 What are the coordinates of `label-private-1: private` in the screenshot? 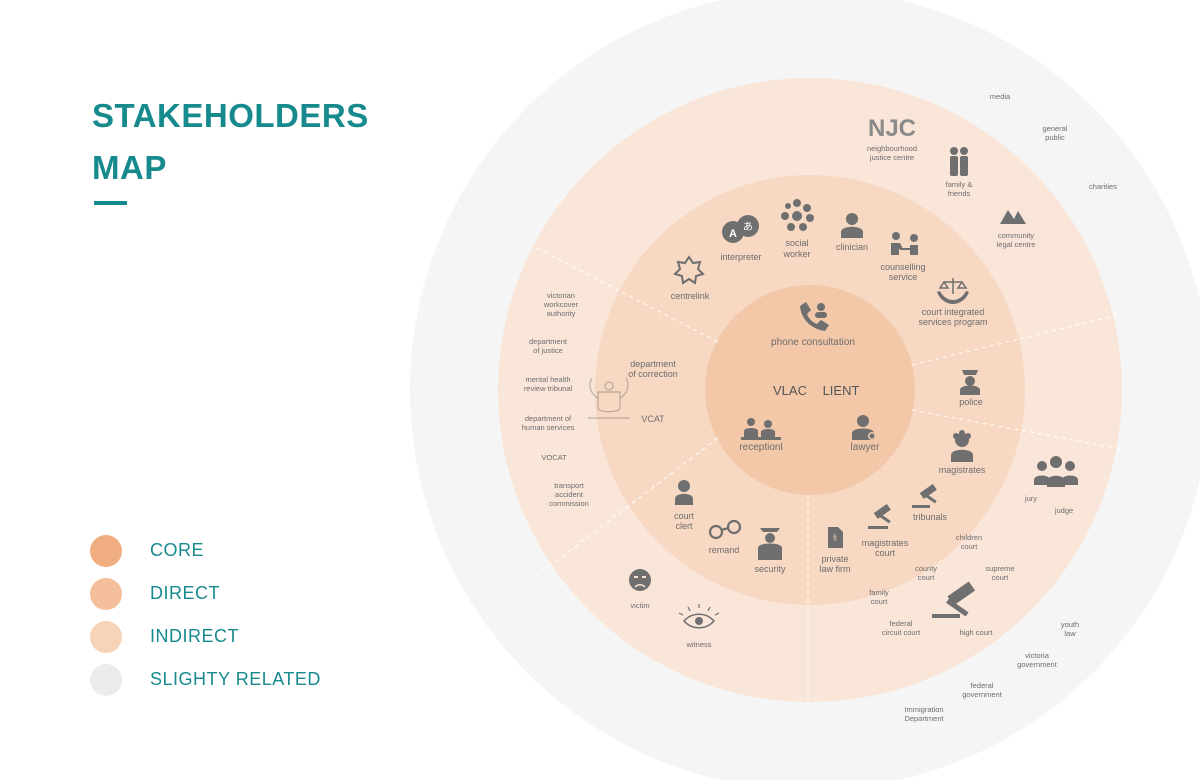 It's located at (834, 559).